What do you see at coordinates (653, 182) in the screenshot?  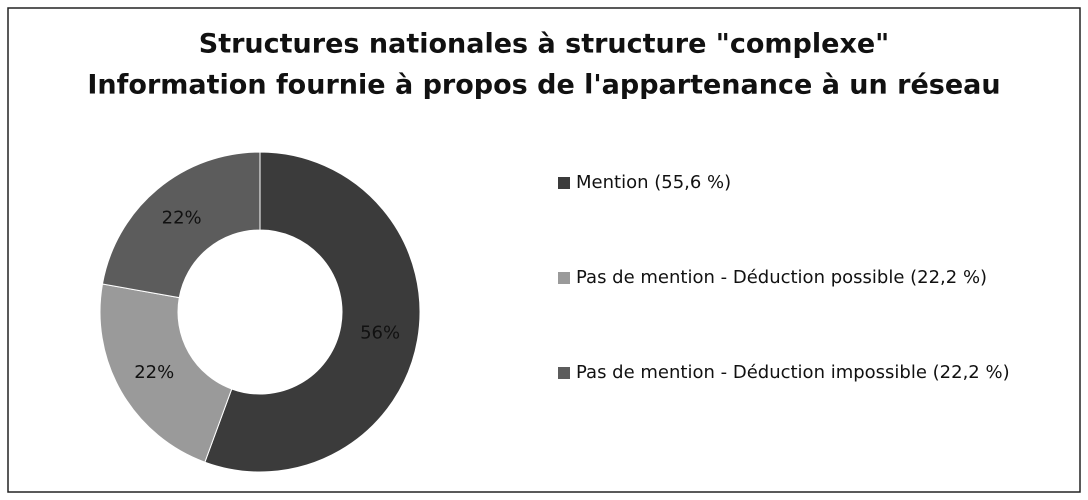 I see `legend-label: Mention (55,6 %)` at bounding box center [653, 182].